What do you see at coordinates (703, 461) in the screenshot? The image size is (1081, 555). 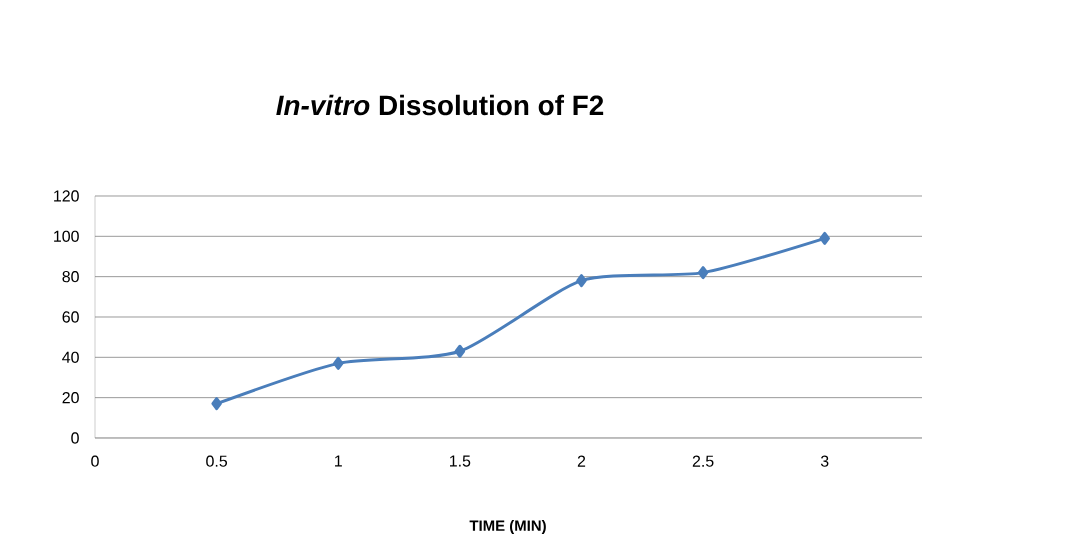 I see `x-tick-label: 2.5` at bounding box center [703, 461].